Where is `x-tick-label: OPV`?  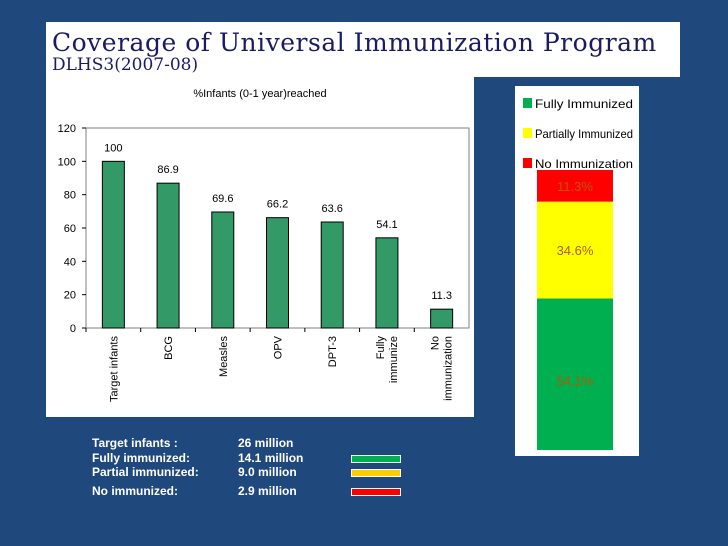 x-tick-label: OPV is located at coordinates (279, 347).